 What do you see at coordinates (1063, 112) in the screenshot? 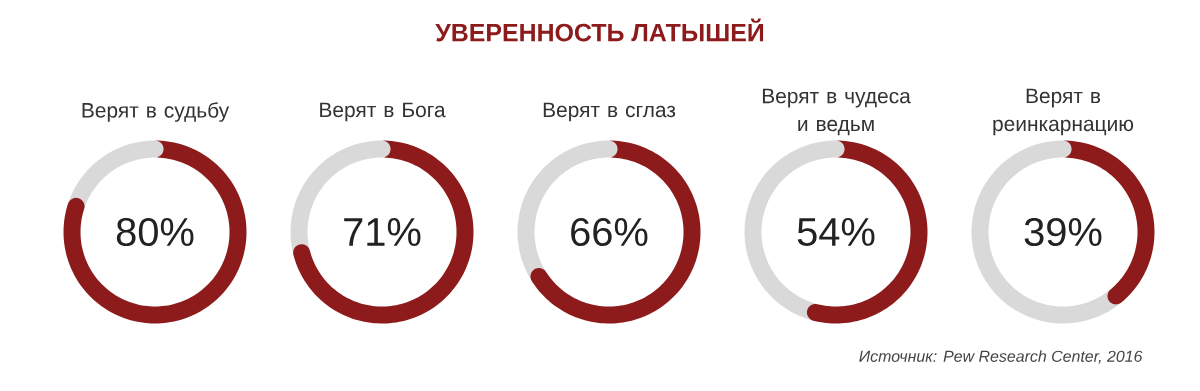
I see `chart-title: Верят в реинкарнацию` at bounding box center [1063, 112].